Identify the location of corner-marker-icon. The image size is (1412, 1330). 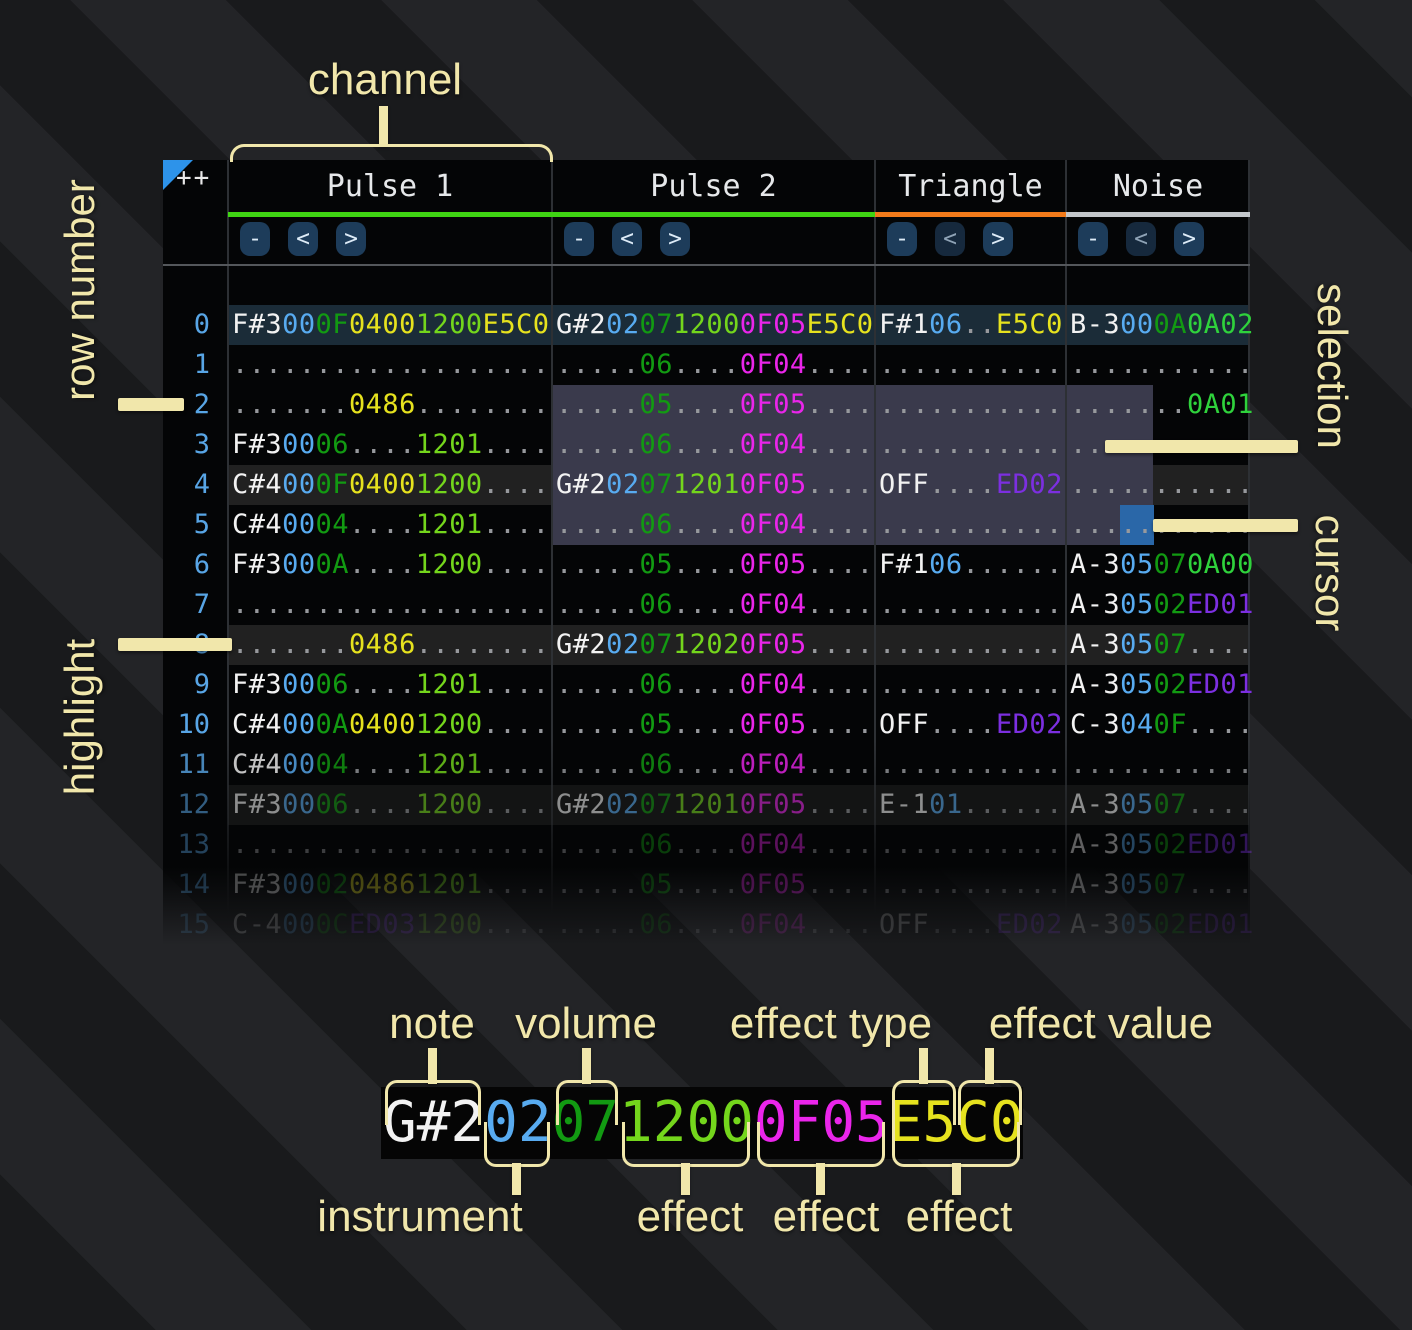
(178, 175).